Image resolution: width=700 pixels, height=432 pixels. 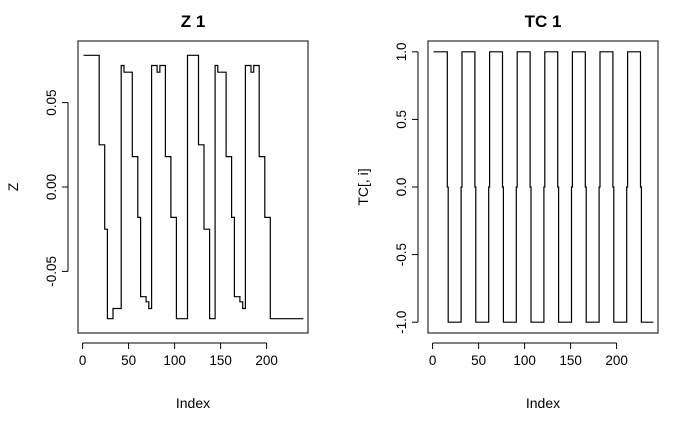 What do you see at coordinates (401, 254) in the screenshot?
I see `y-tick-label: -0.5` at bounding box center [401, 254].